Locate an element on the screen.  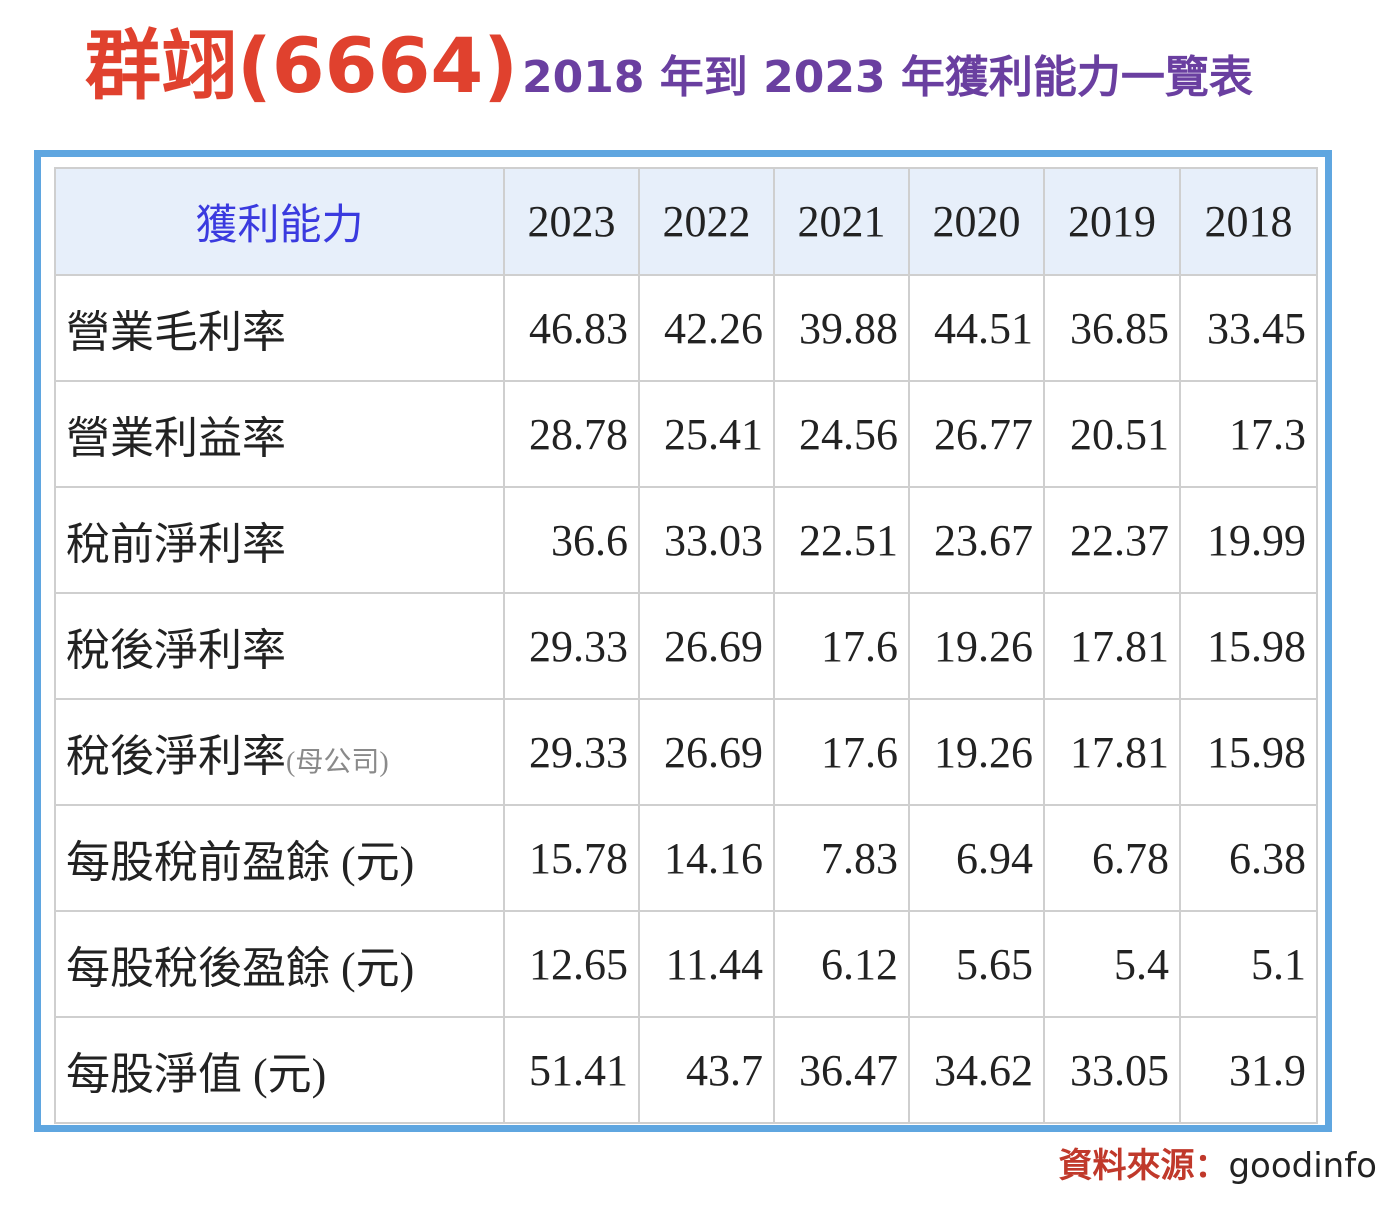
value-cell: 19.99 is located at coordinates (1248, 540).